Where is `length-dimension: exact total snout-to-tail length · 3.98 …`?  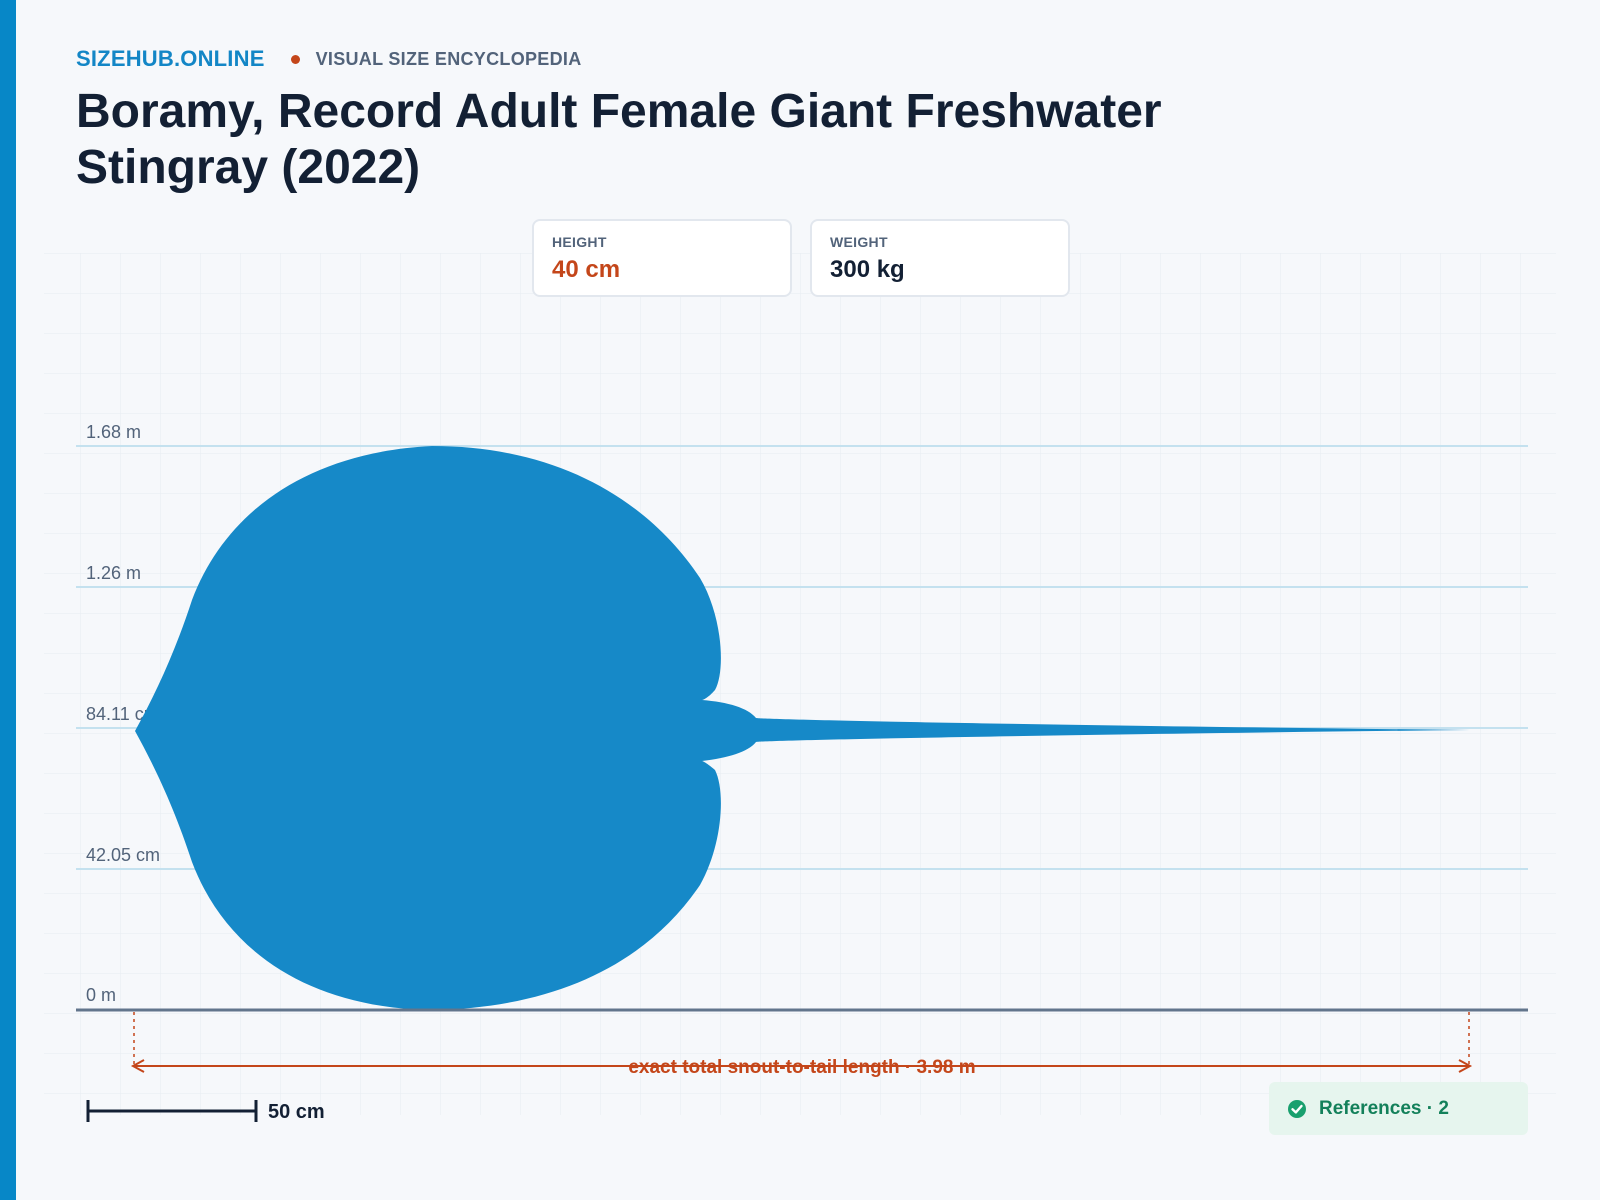
length-dimension: exact total snout-to-tail length · 3.98 … is located at coordinates (801, 1045).